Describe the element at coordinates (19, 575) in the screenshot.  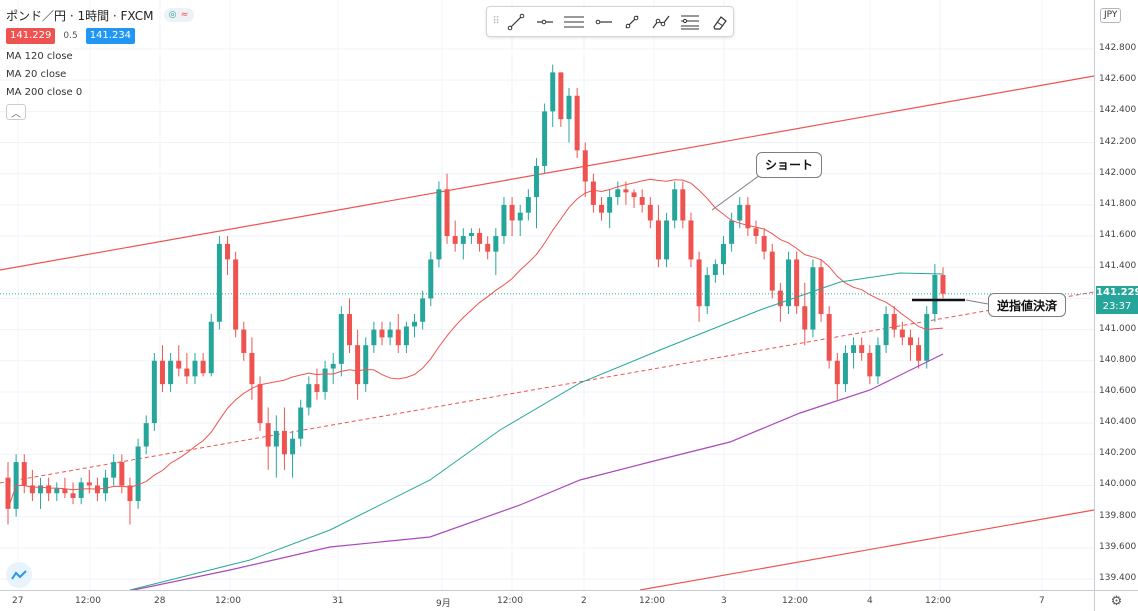
I see `tradingview-logo-icon` at that location.